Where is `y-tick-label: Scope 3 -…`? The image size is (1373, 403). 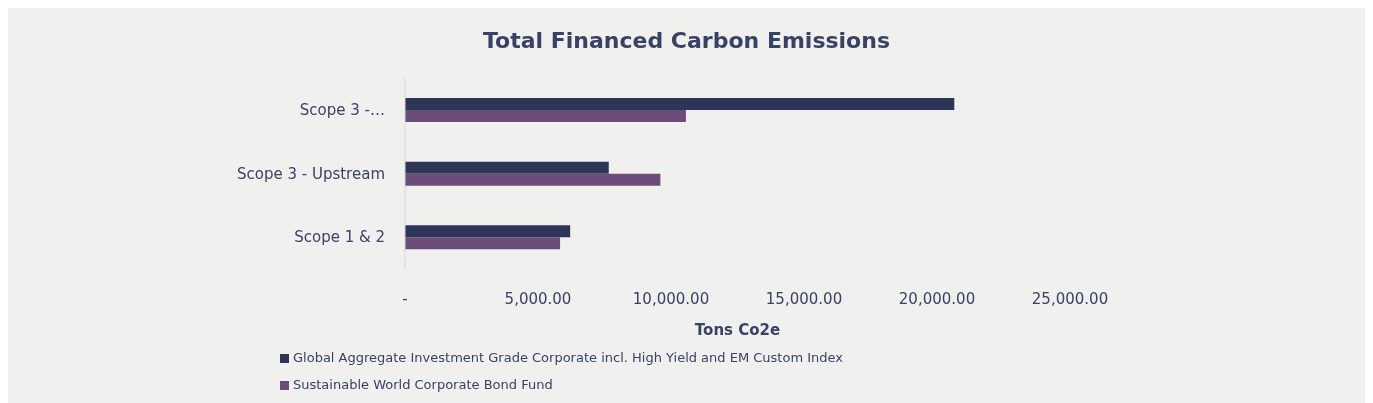 y-tick-label: Scope 3 -… is located at coordinates (342, 110).